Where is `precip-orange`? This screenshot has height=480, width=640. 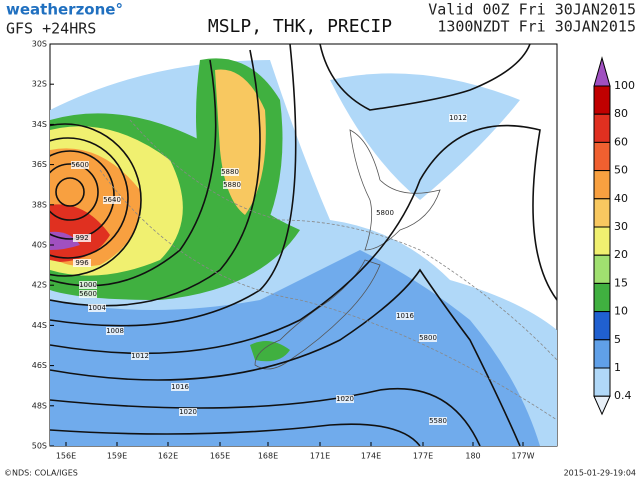 precip-orange is located at coordinates (240, 142).